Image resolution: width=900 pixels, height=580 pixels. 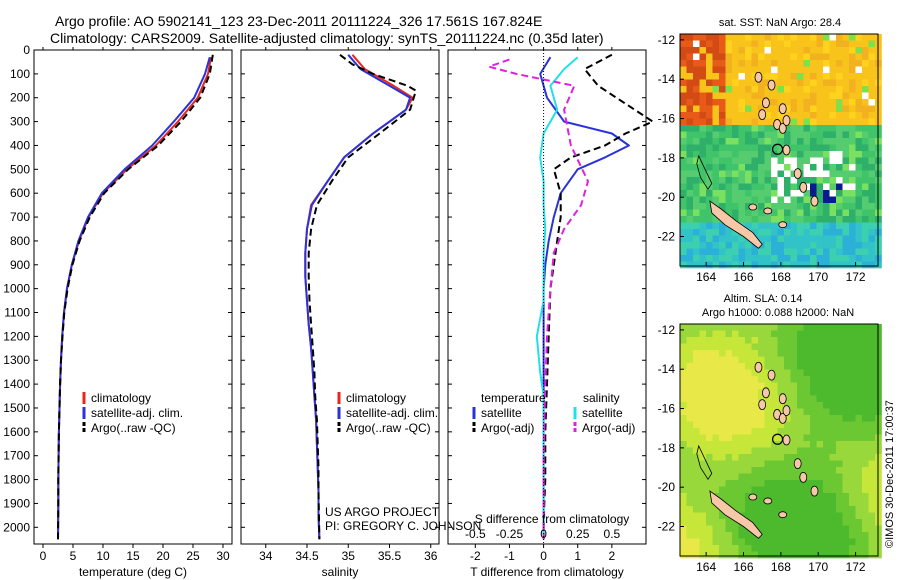 What do you see at coordinates (193, 556) in the screenshot?
I see `temperature-xtick-label: 25` at bounding box center [193, 556].